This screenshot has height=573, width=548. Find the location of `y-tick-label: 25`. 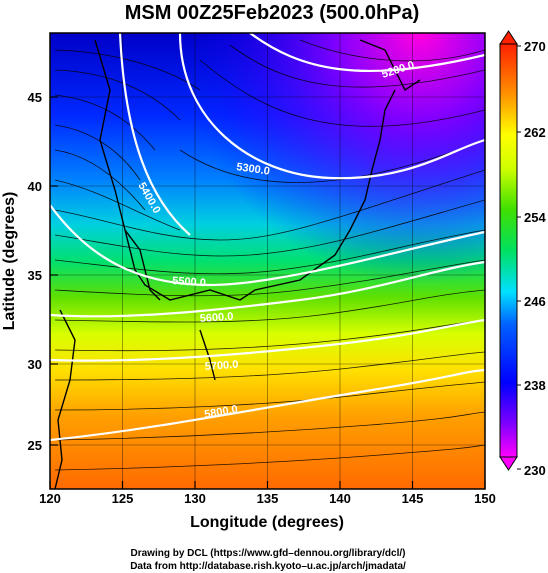

y-tick-label: 25 is located at coordinates (35, 445).